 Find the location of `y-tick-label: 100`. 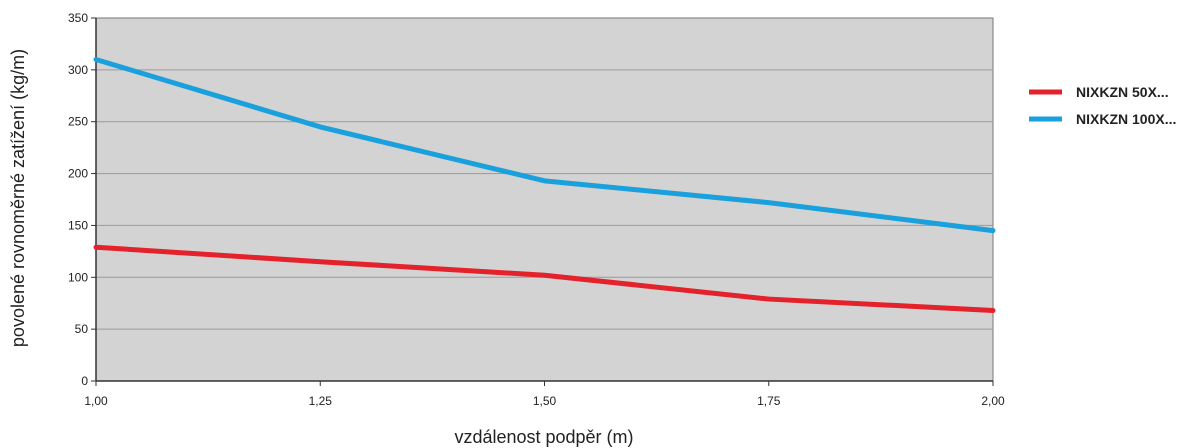

y-tick-label: 100 is located at coordinates (78, 277).